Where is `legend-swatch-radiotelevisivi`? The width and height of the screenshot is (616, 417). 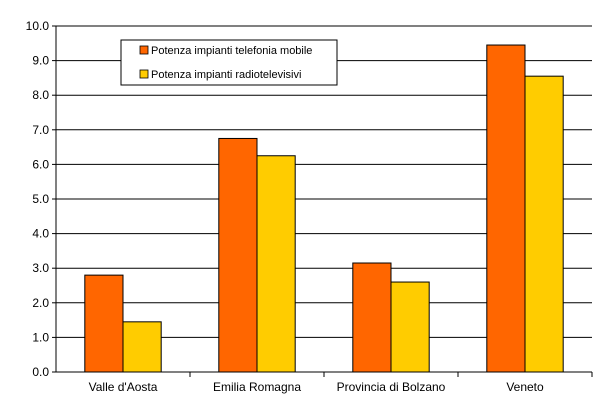
legend-swatch-radiotelevisivi is located at coordinates (144, 74).